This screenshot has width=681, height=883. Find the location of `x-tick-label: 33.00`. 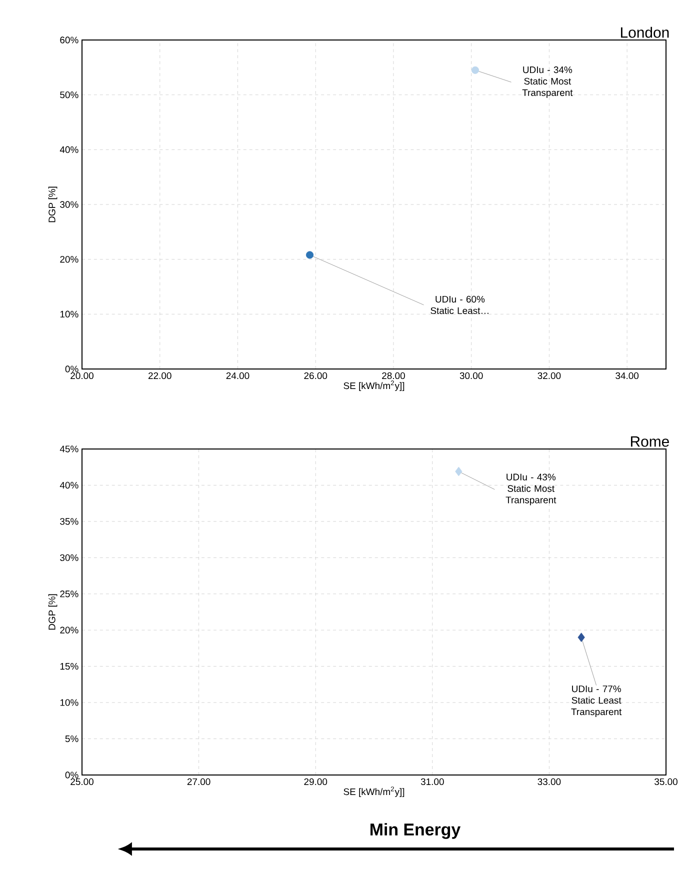

x-tick-label: 33.00 is located at coordinates (549, 782).